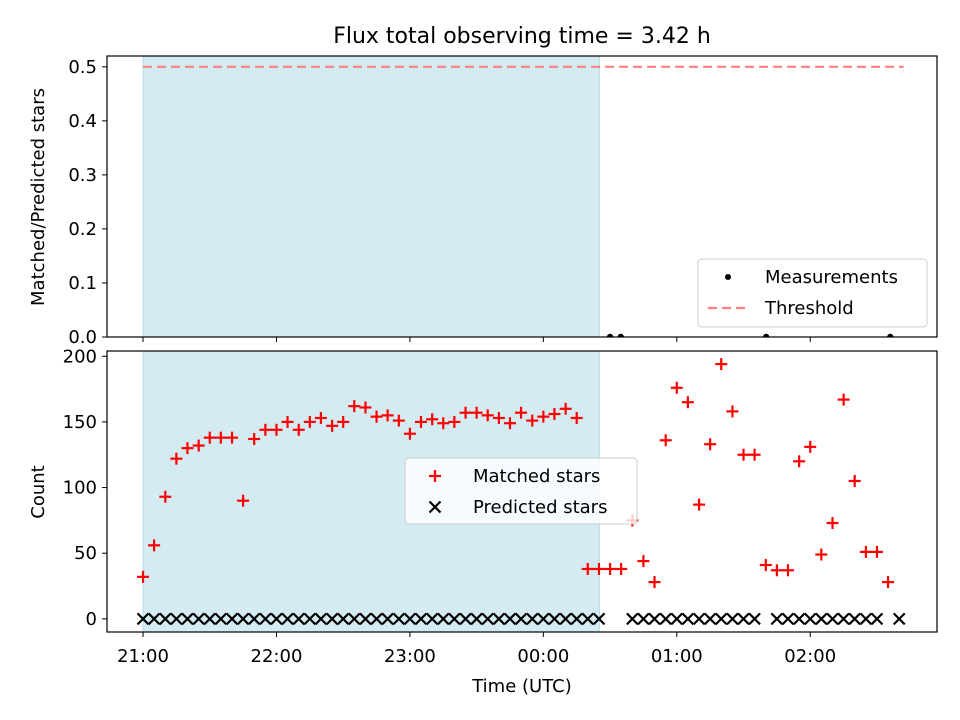 The image size is (960, 720). What do you see at coordinates (85, 553) in the screenshot?
I see `bottom-y-tick-label: 50` at bounding box center [85, 553].